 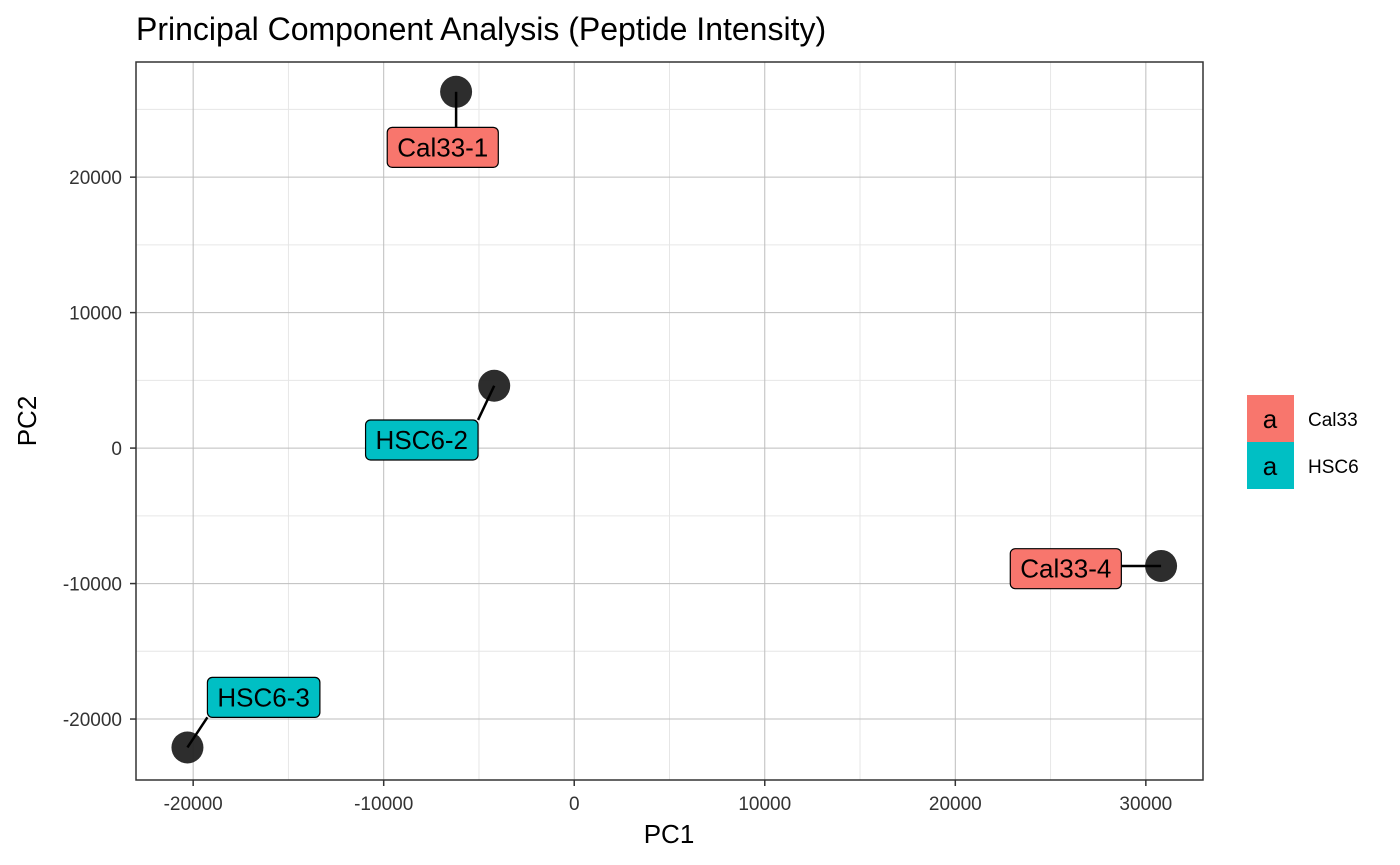 I want to click on x-tick-label: 0, so click(x=574, y=804).